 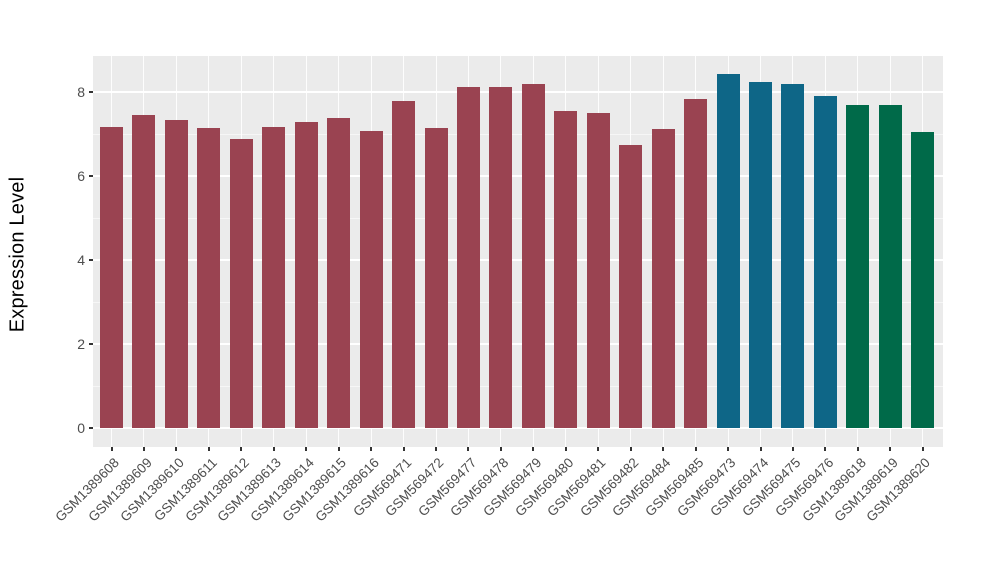 What do you see at coordinates (566, 269) in the screenshot?
I see `bar-GSM569480` at bounding box center [566, 269].